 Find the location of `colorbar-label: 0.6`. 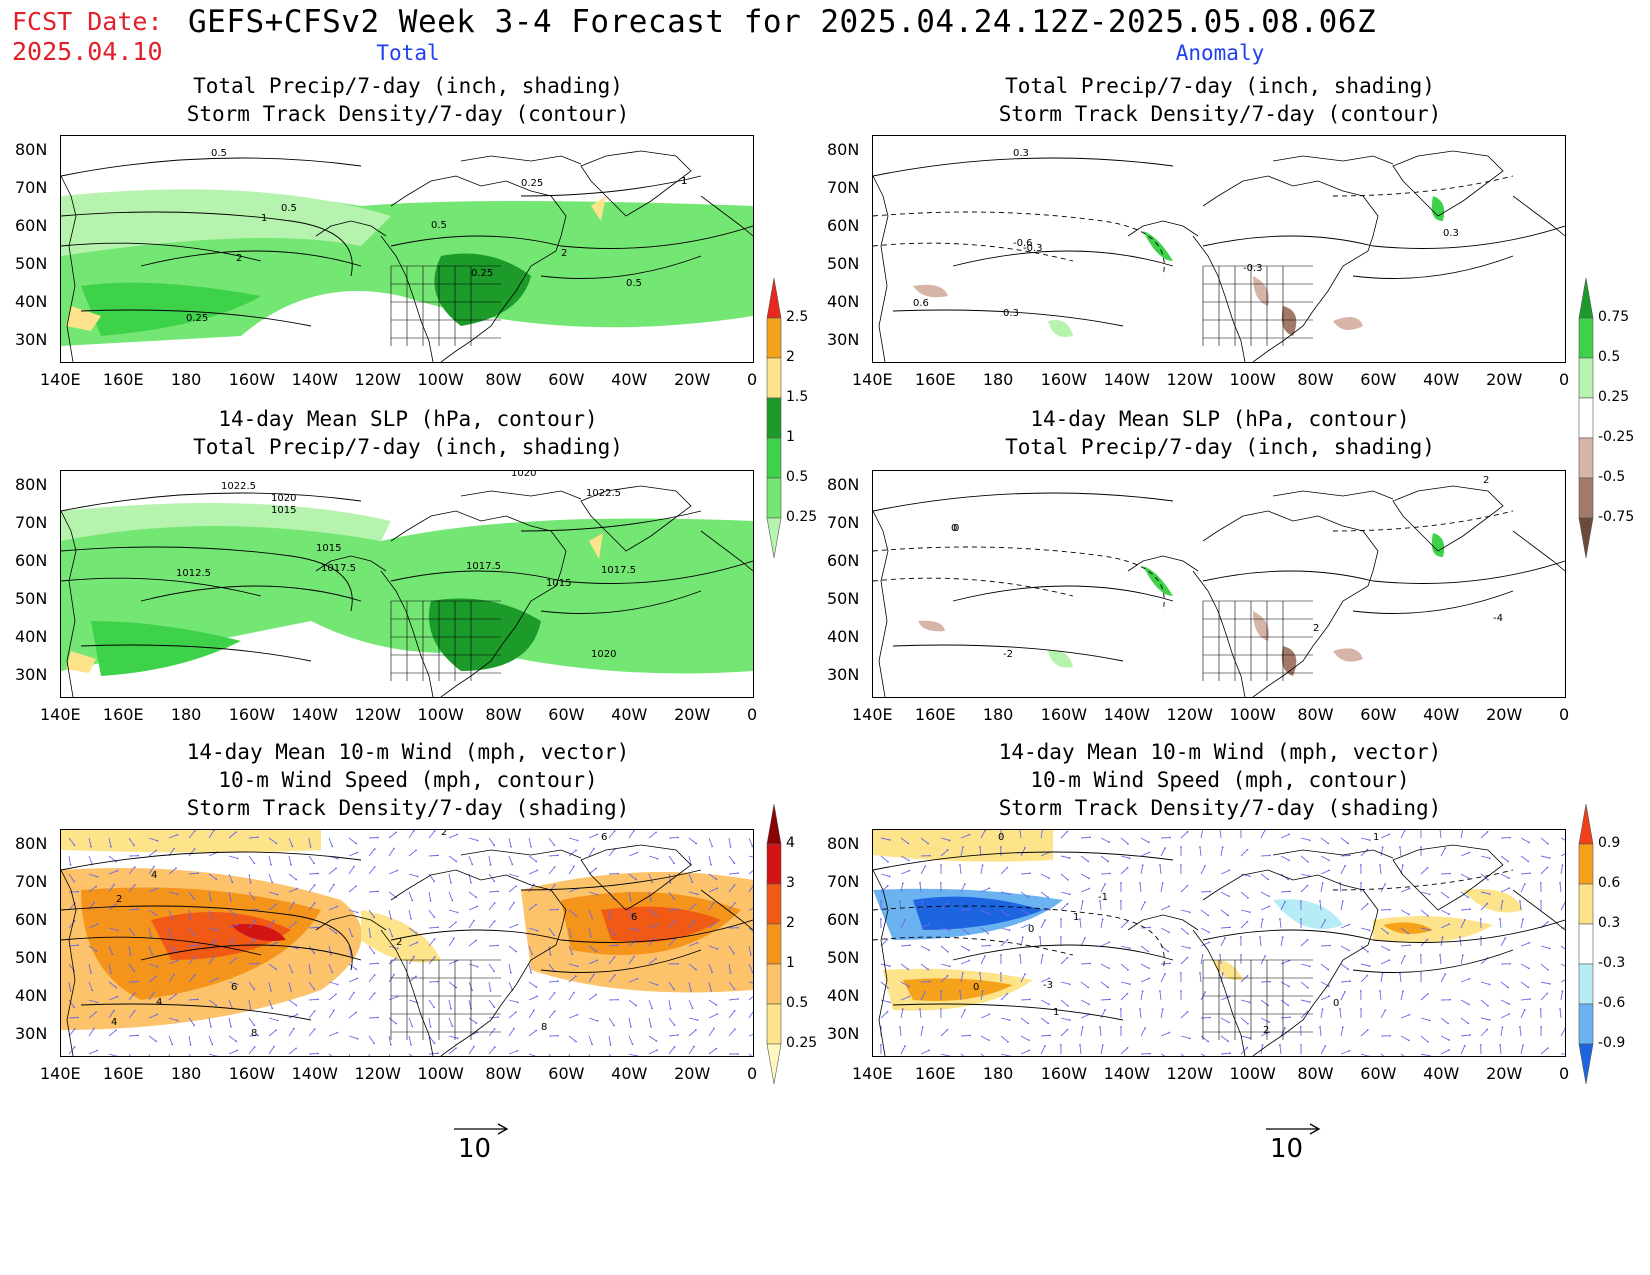

colorbar-label: 0.6 is located at coordinates (1609, 883).